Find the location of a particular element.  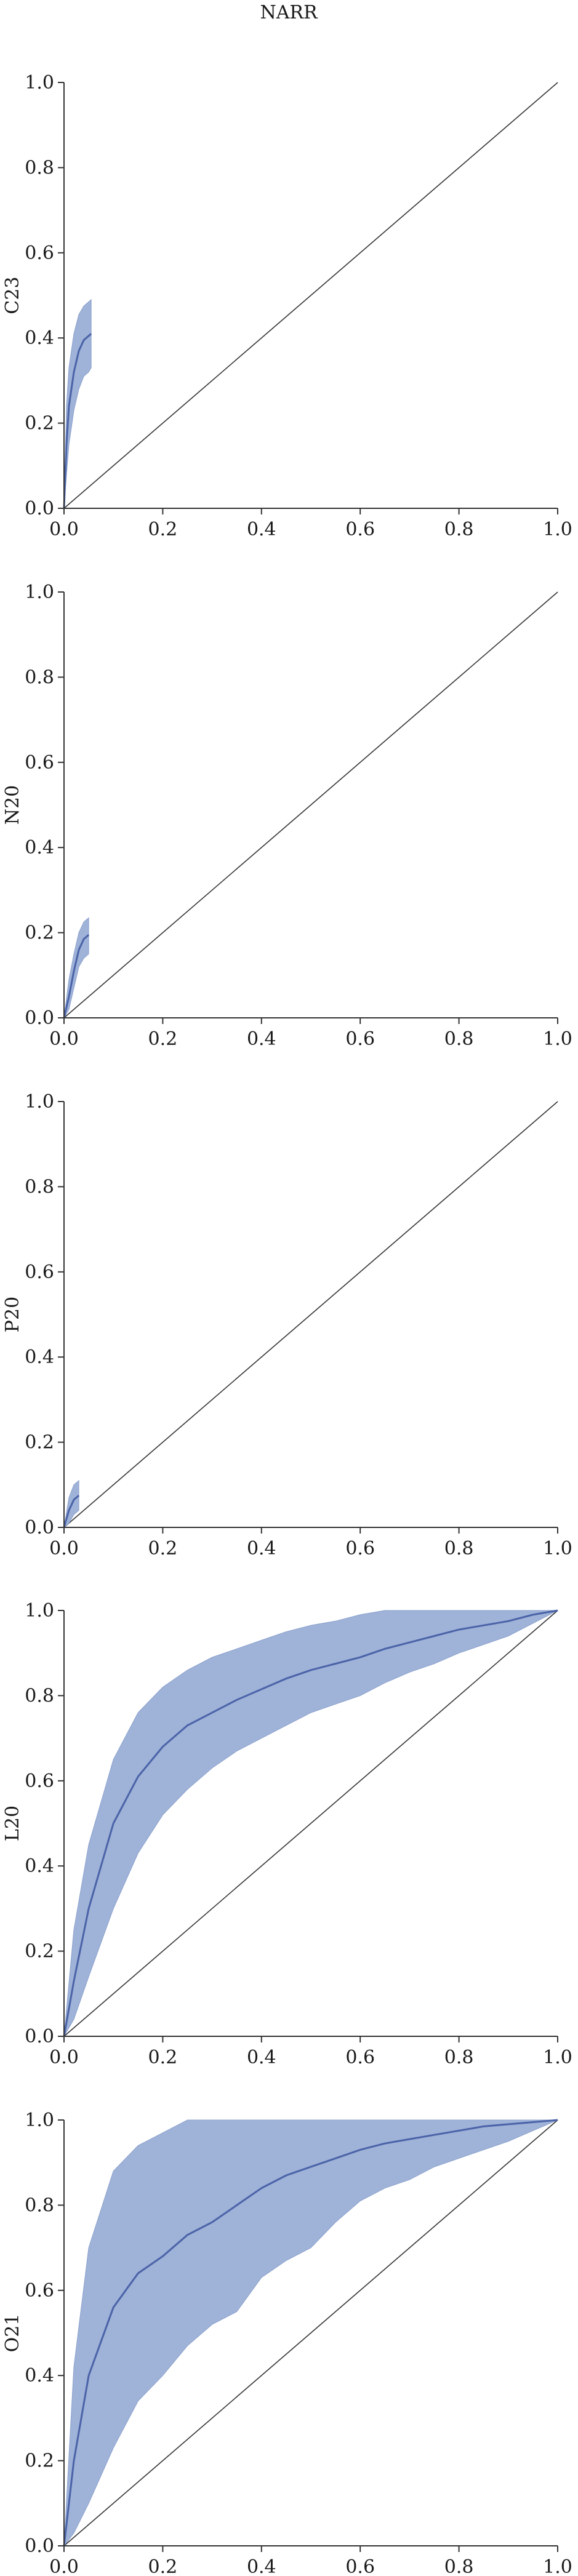

y-axis-label: L20 is located at coordinates (12, 1823).